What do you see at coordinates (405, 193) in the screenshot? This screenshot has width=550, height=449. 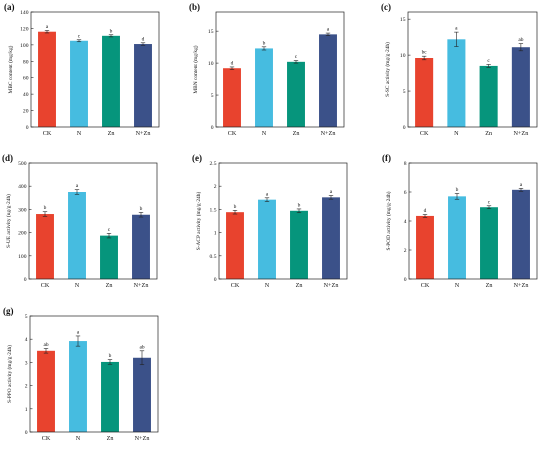 I see `y-tick-label: 6` at bounding box center [405, 193].